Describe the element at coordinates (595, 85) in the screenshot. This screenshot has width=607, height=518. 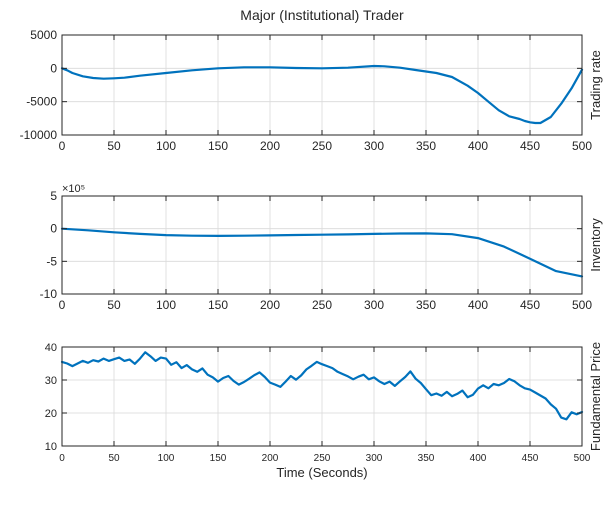
I see `y-axis-label: Trading rate` at that location.